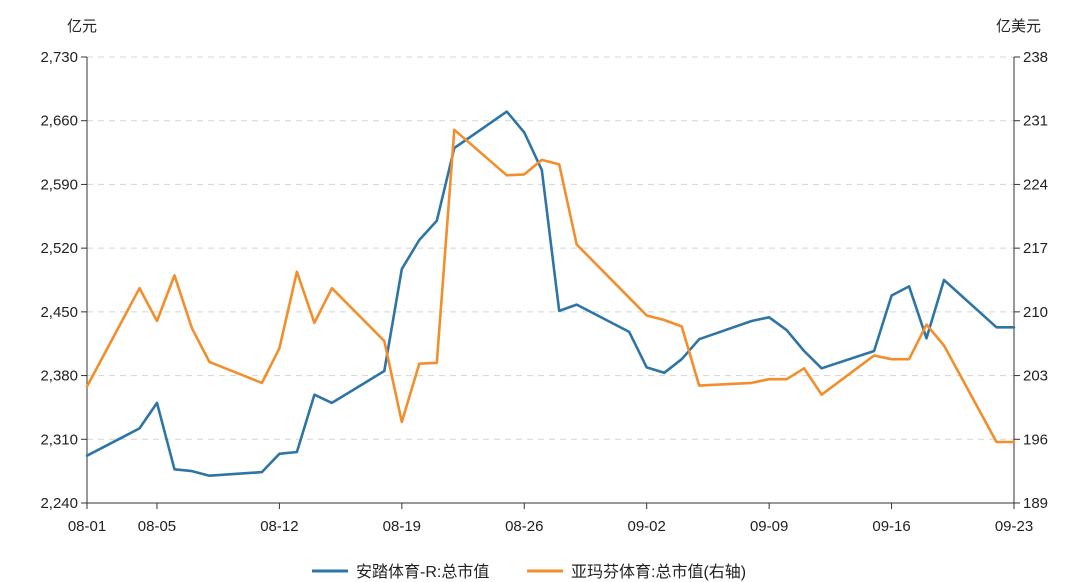 Image resolution: width=1074 pixels, height=582 pixels. I want to click on left-tick-label: 2,450, so click(59, 312).